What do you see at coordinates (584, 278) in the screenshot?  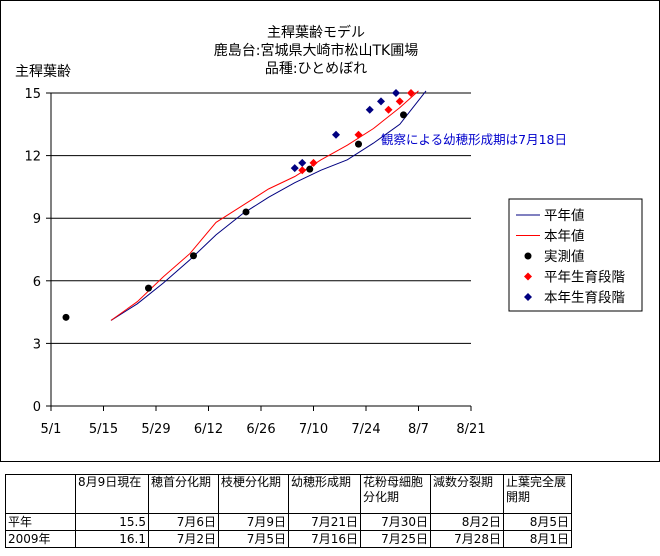 I see `legend-label: 平年生育段階` at bounding box center [584, 278].